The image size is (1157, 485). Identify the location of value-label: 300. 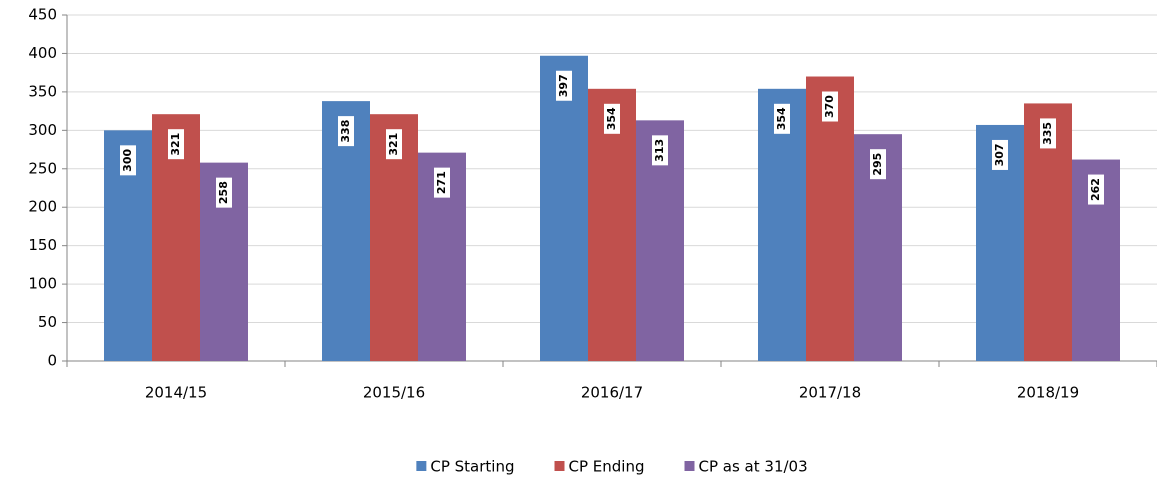
(127, 160).